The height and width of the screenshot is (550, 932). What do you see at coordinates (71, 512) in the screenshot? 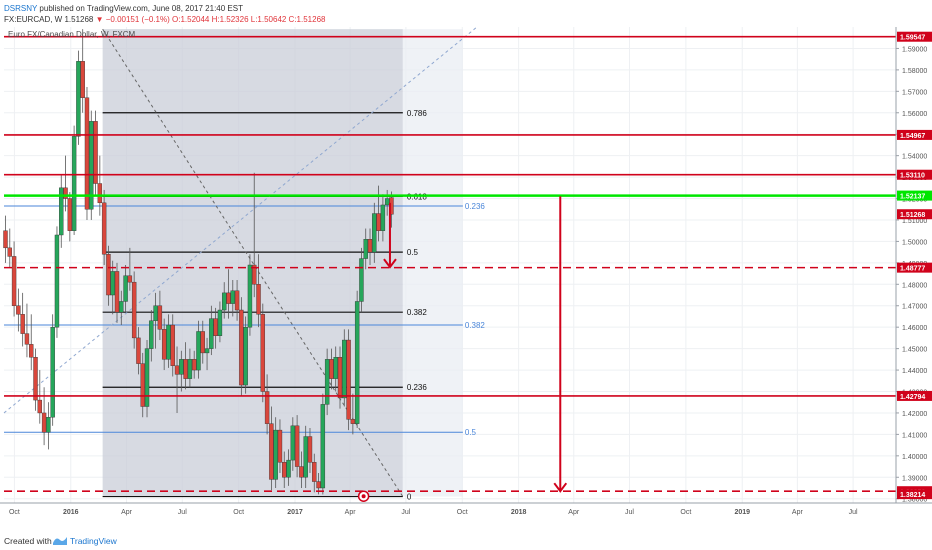
I see `x-tick-label: 2016` at bounding box center [71, 512].